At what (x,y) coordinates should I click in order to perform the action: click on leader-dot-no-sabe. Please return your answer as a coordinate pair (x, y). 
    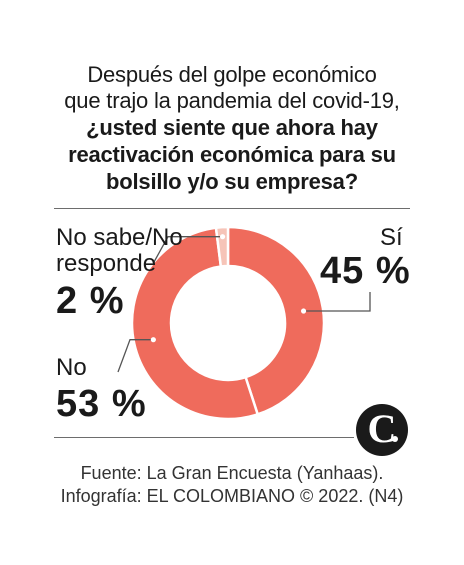
    Looking at the image, I should click on (222, 237).